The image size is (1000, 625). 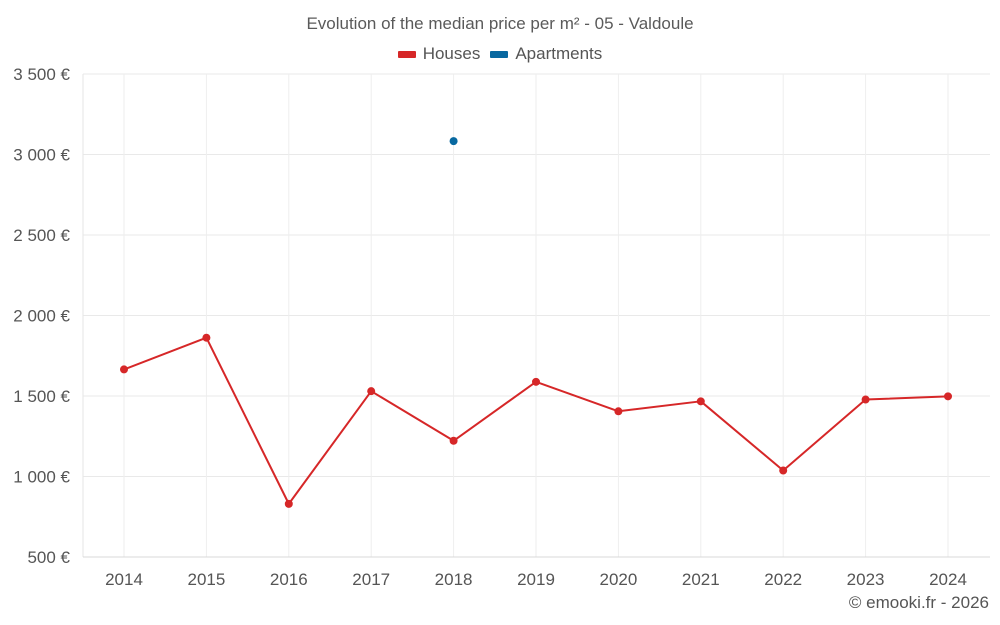 What do you see at coordinates (536, 381) in the screenshot?
I see `data-point-houses-2019` at bounding box center [536, 381].